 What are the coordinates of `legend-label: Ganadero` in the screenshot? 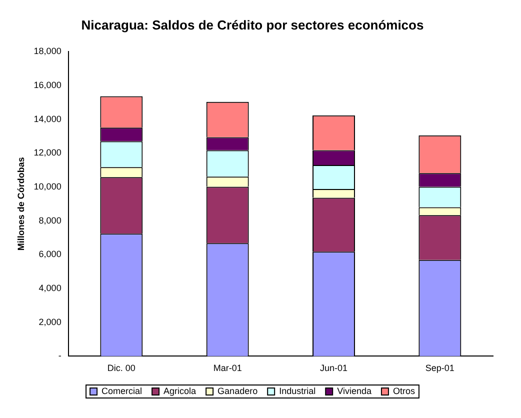 It's located at (238, 391).